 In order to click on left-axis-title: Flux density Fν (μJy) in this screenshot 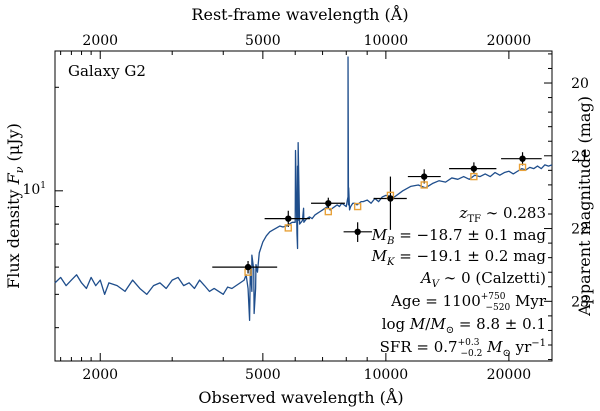, I will do `click(15, 206)`.